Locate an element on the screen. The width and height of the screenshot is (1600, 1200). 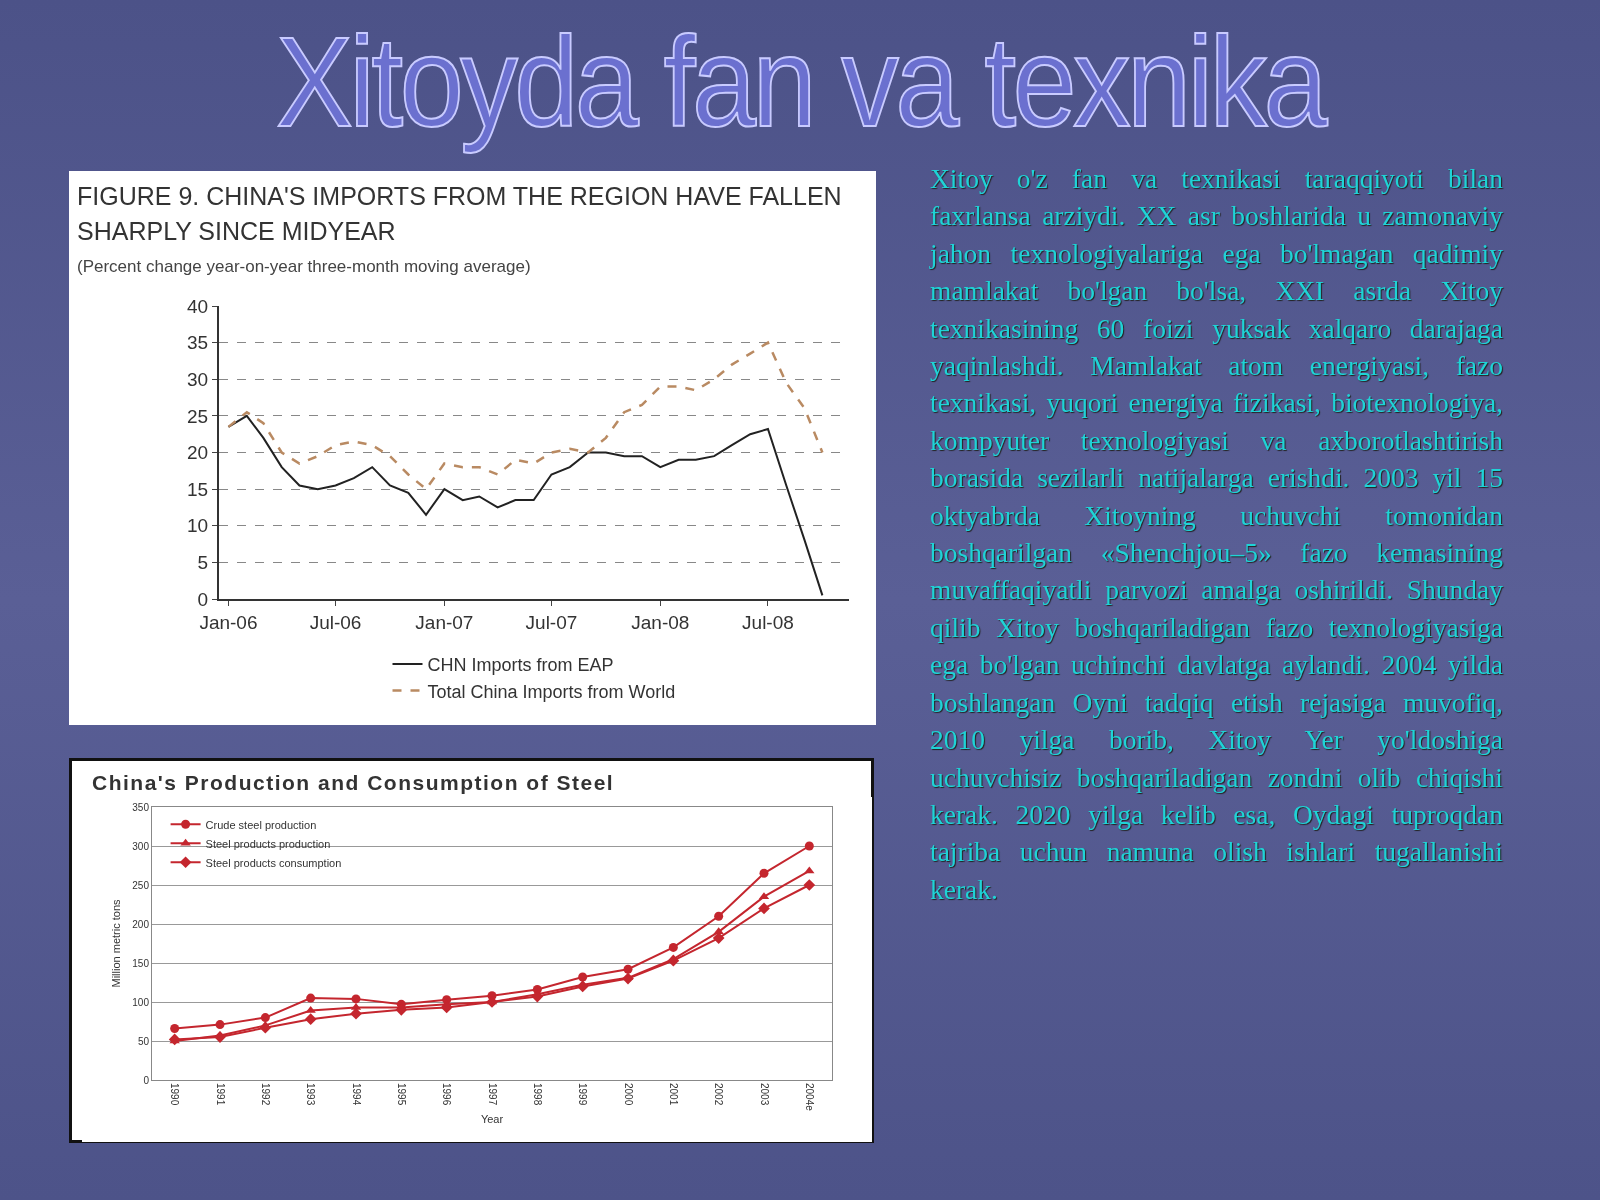
y-axis-title: Million metric tons is located at coordinates (116, 943).